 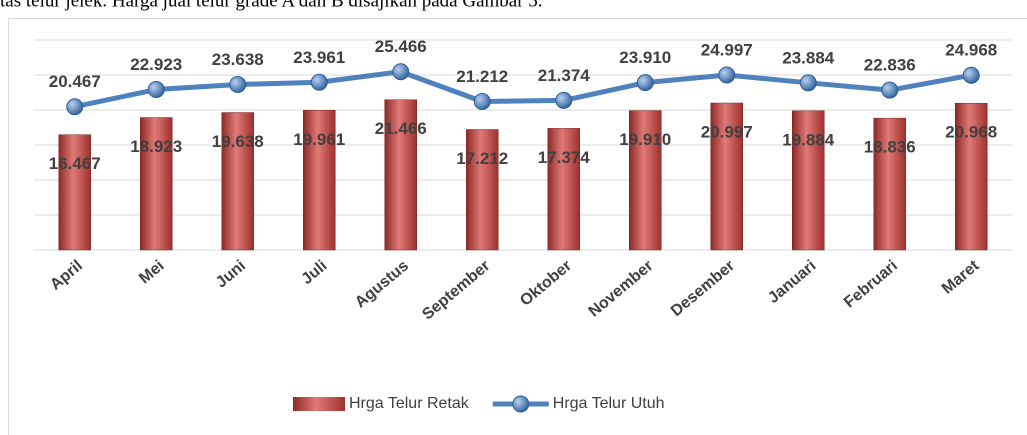 I want to click on data-label: 18.923, so click(x=156, y=146).